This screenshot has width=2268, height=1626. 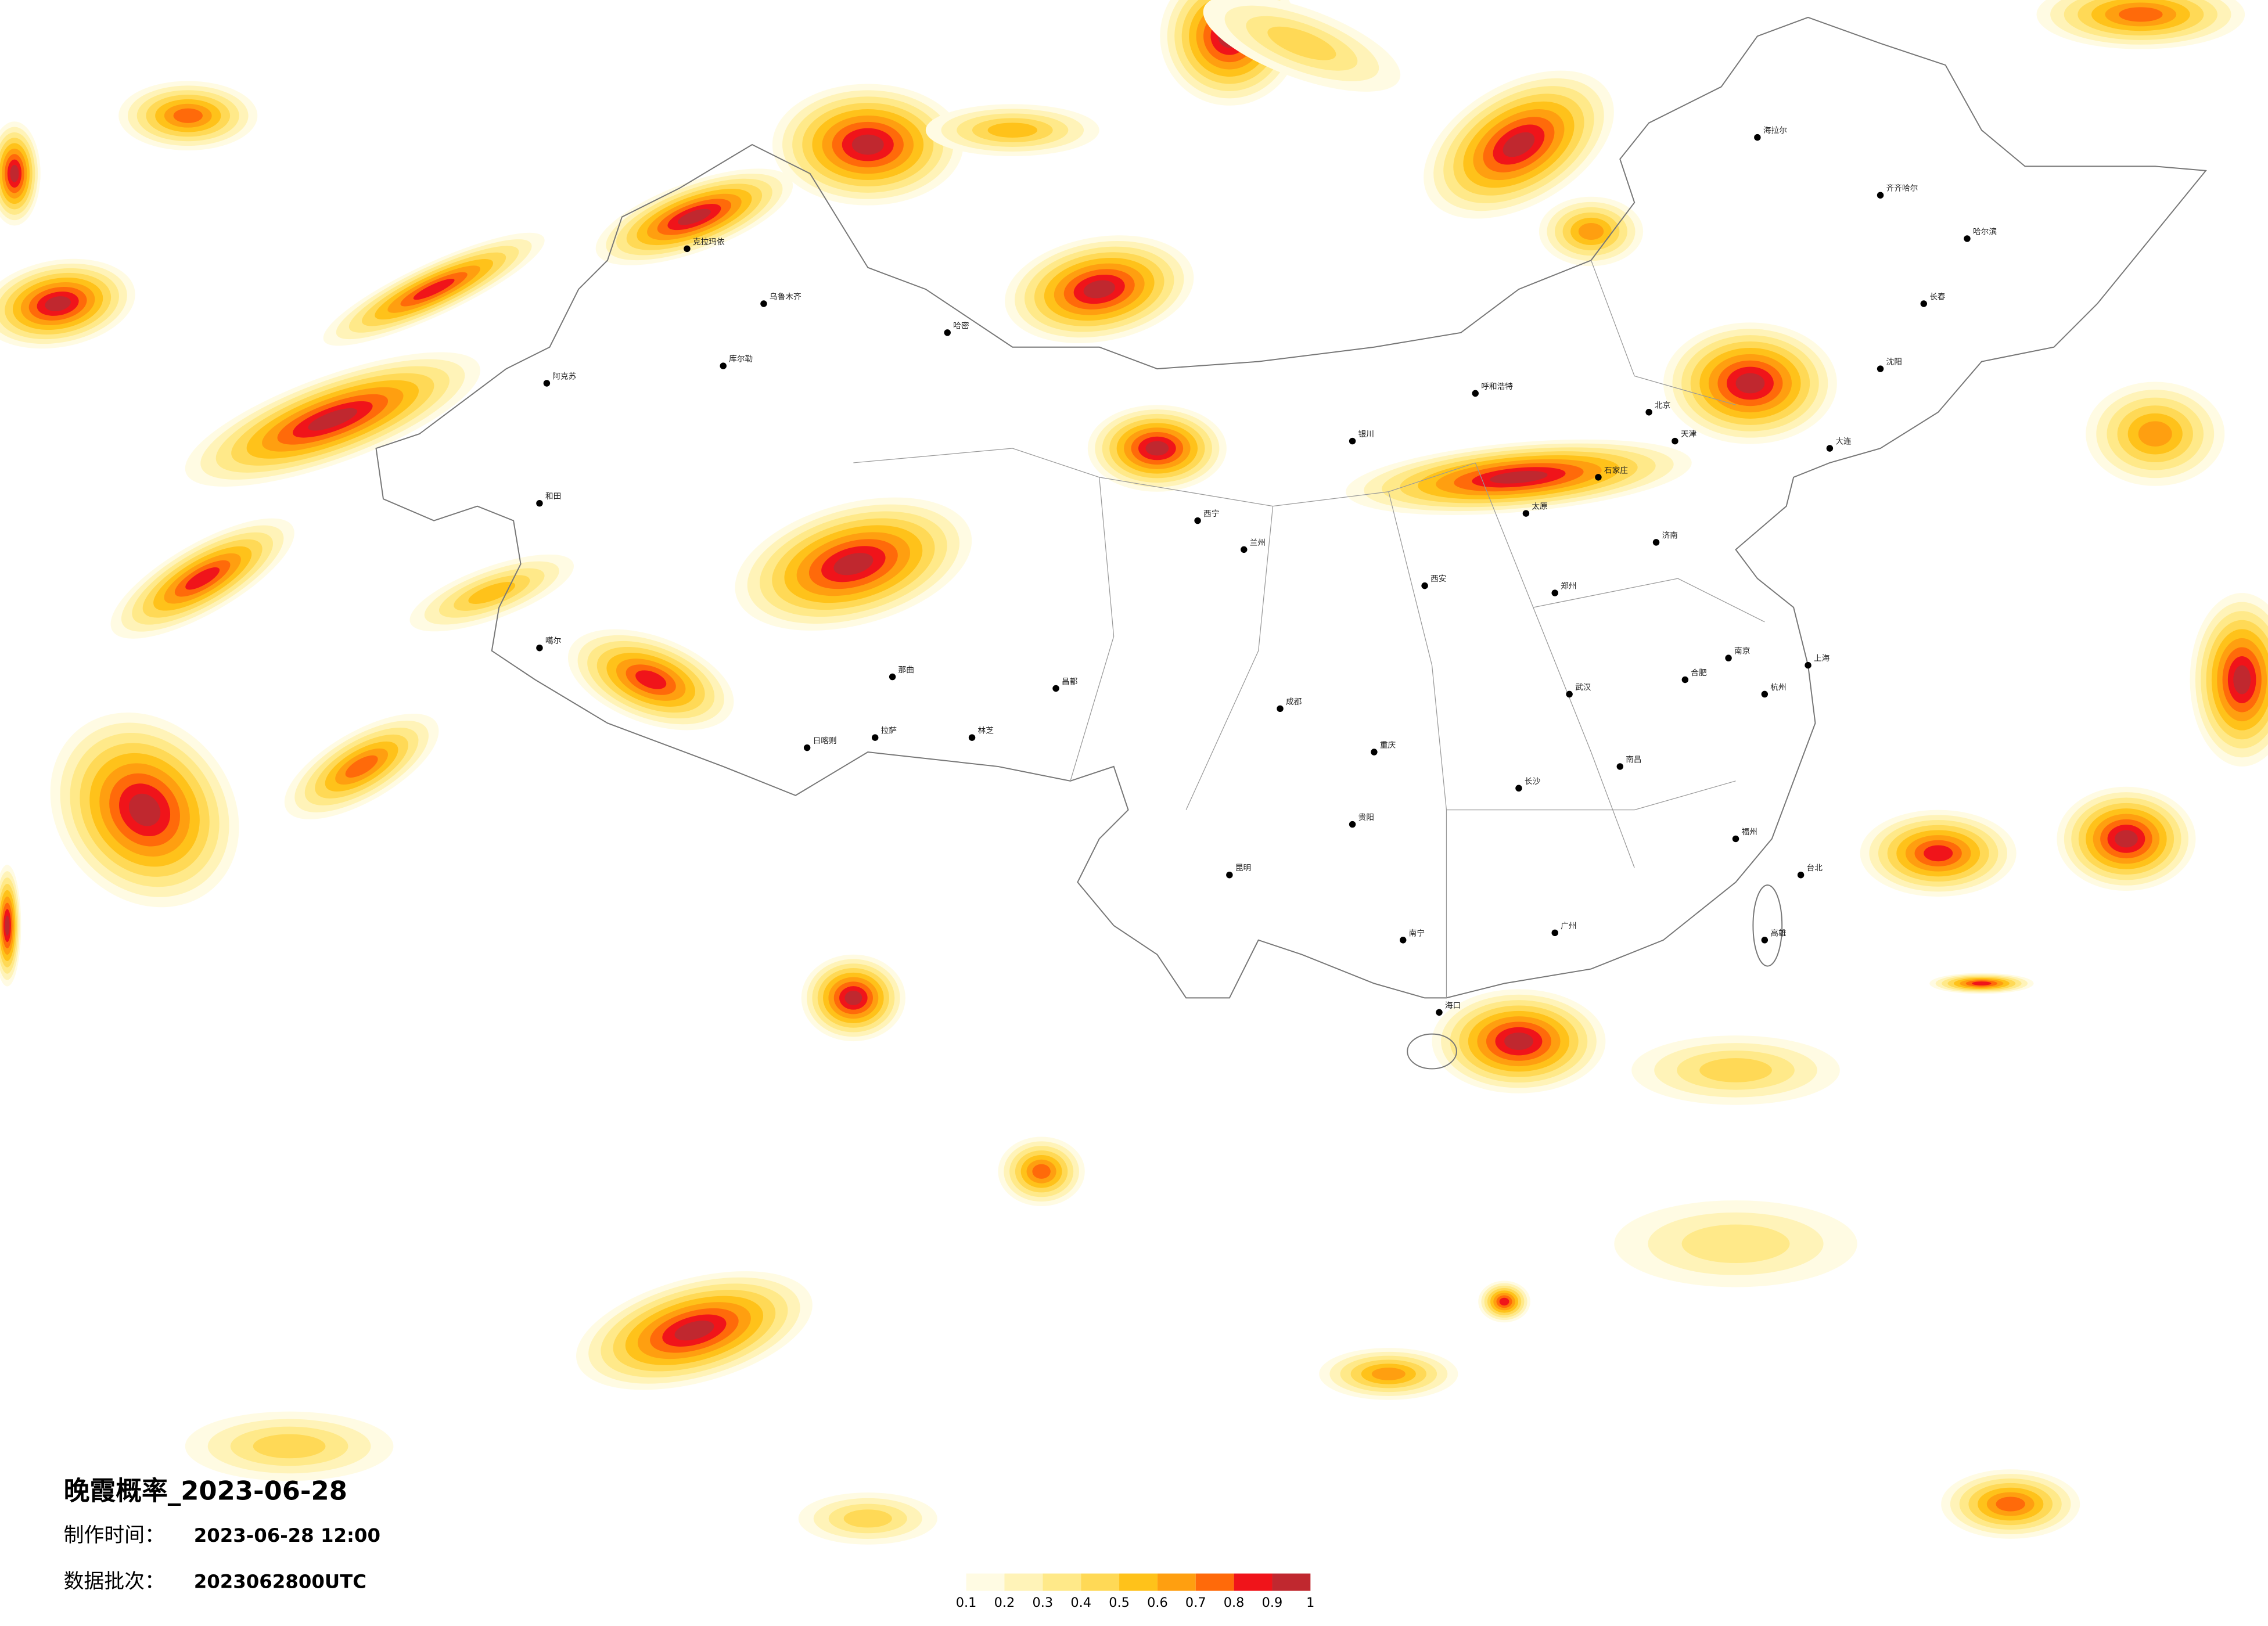 I want to click on city-label: 南昌, so click(x=1633, y=759).